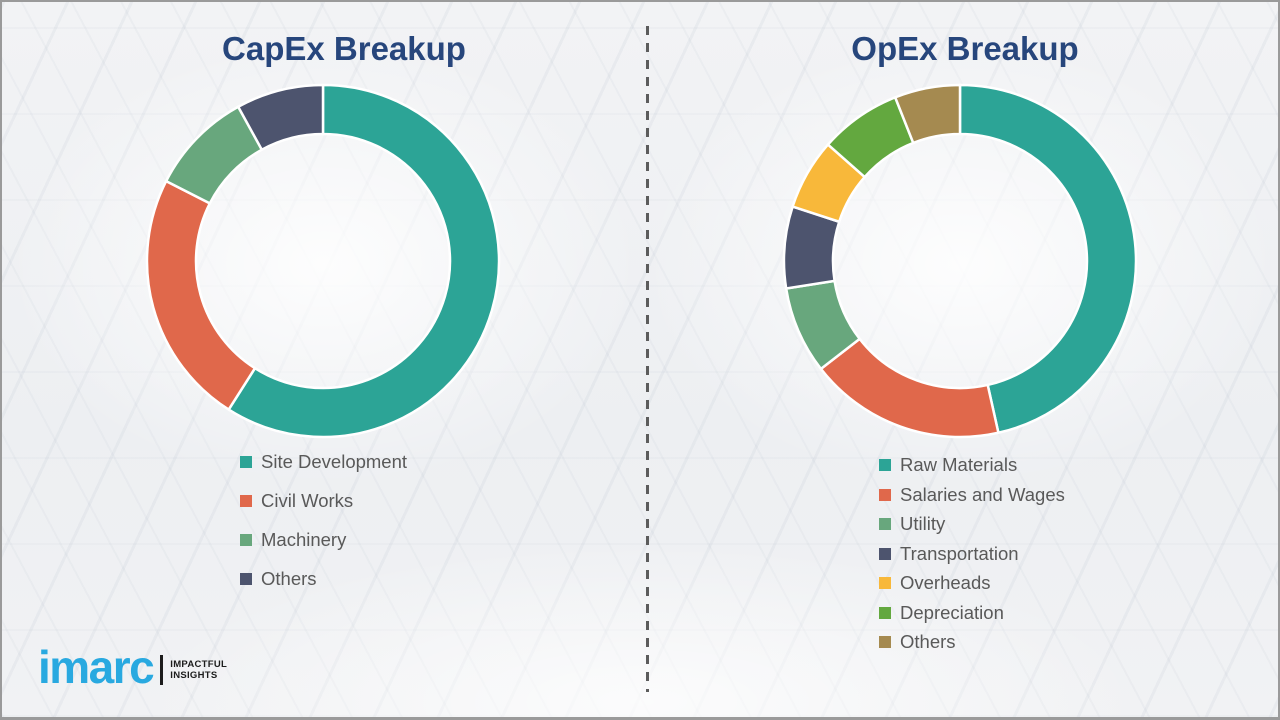 The image size is (1280, 720). I want to click on legend-item-raw-materials: Raw Materials, so click(972, 465).